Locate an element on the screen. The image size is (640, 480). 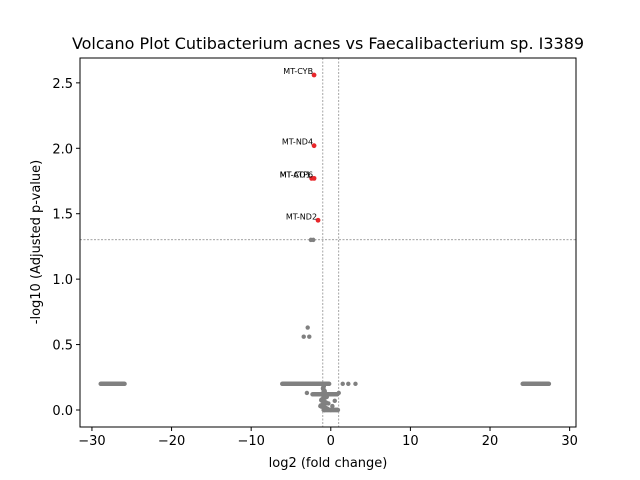
gene-label: MT-CYB is located at coordinates (298, 71).